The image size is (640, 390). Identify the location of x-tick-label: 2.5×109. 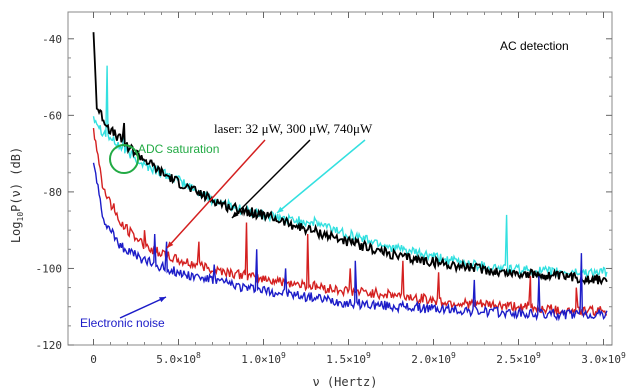
(518, 358).